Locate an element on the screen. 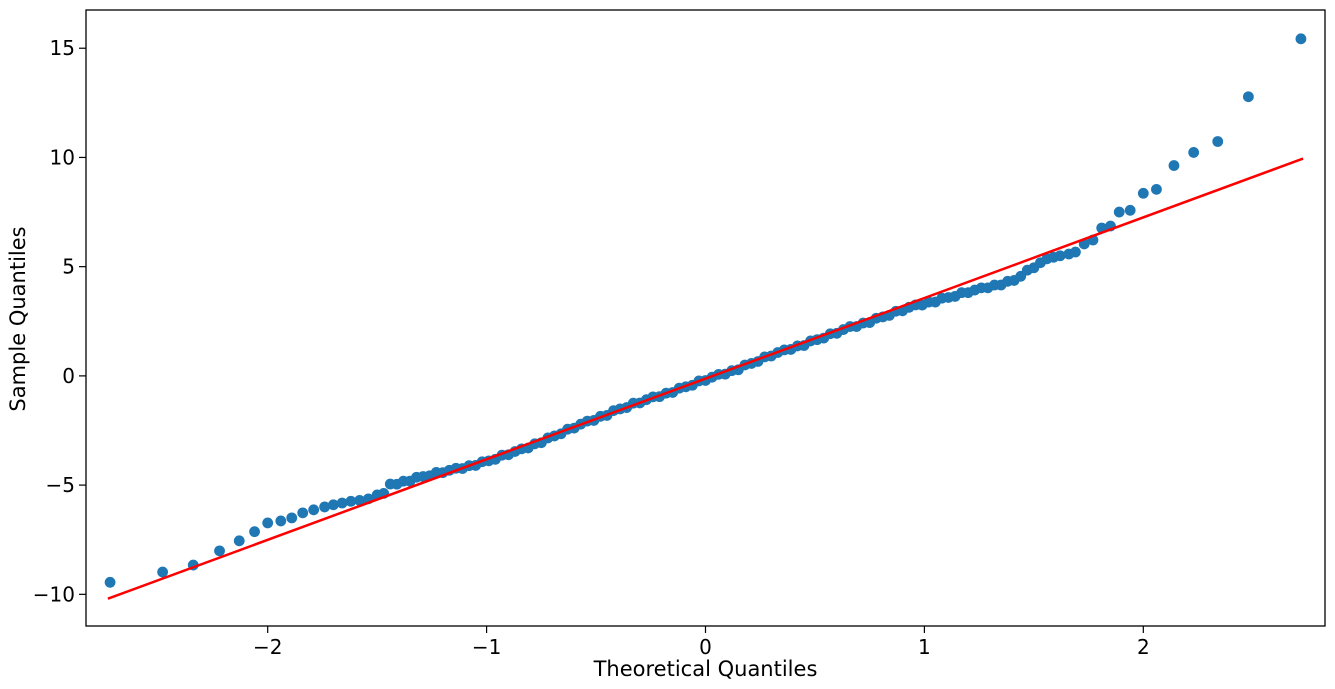 The width and height of the screenshot is (1335, 689). x-tick-label: −1 is located at coordinates (486, 647).